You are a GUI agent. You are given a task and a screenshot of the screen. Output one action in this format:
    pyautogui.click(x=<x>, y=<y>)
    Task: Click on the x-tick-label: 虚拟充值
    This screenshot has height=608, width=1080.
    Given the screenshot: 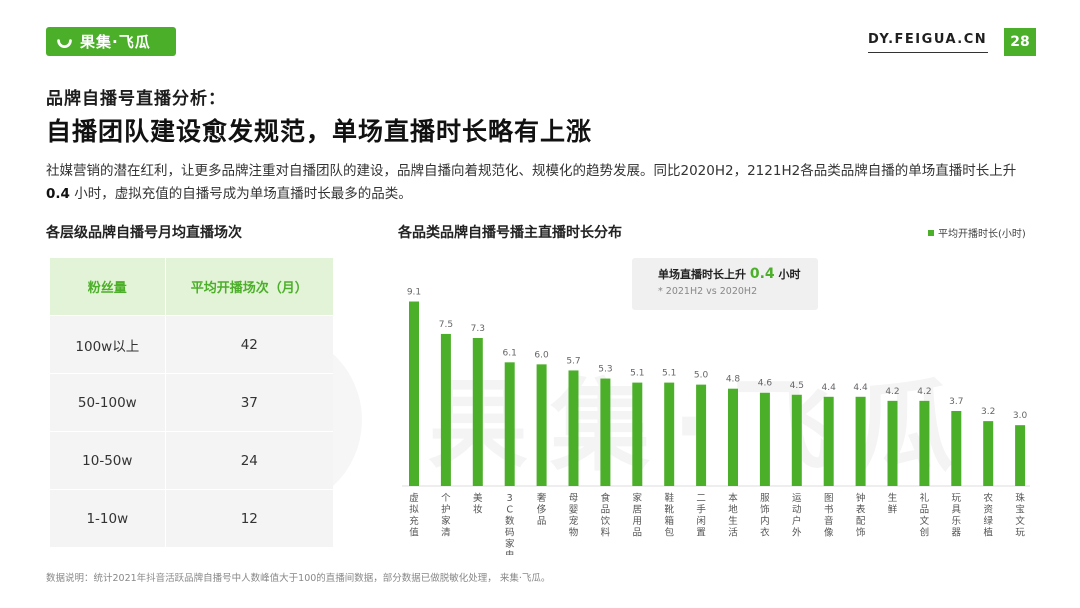 What is the action you would take?
    pyautogui.click(x=414, y=515)
    